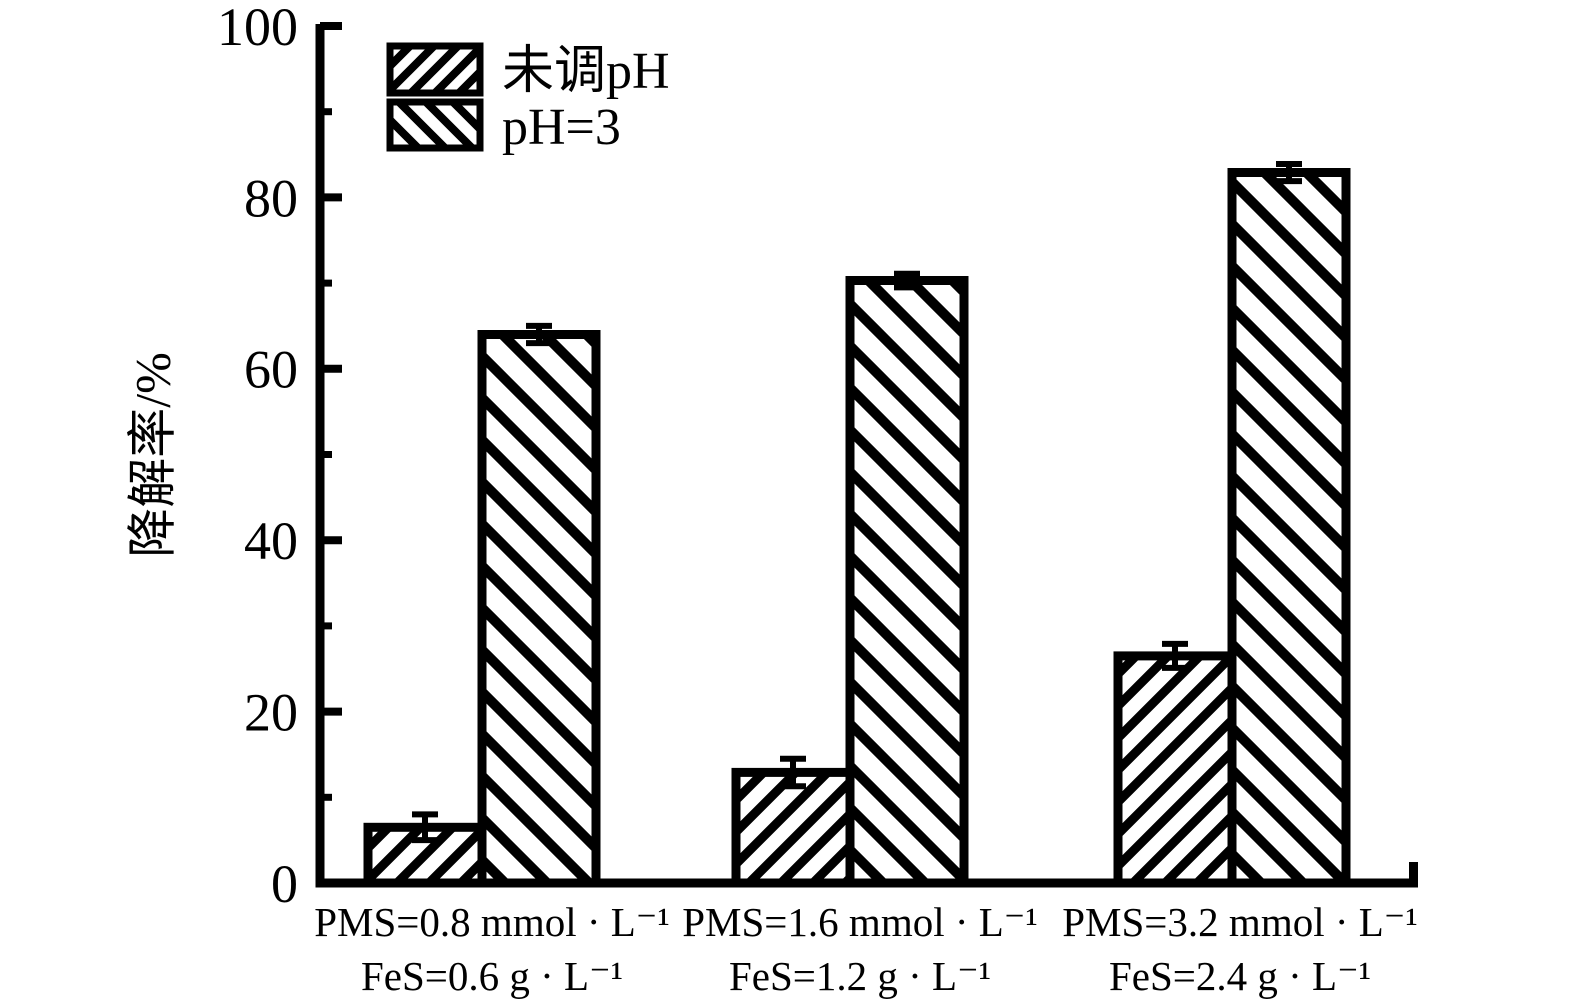 The height and width of the screenshot is (1006, 1573). Describe the element at coordinates (1175, 769) in the screenshot. I see `bar-series1-group3` at that location.